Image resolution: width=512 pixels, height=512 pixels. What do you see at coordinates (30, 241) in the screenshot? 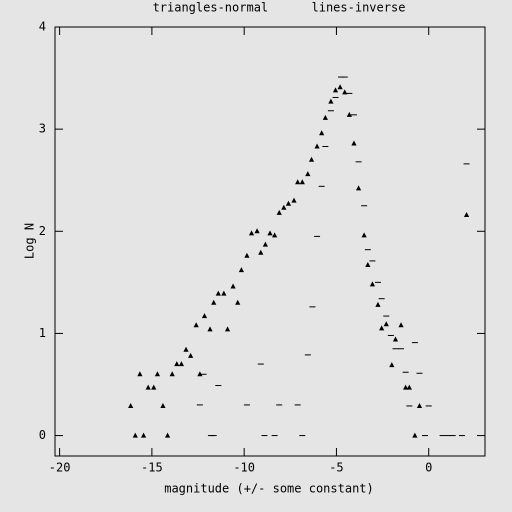
I see `y-axis-label: Log N` at bounding box center [30, 241].